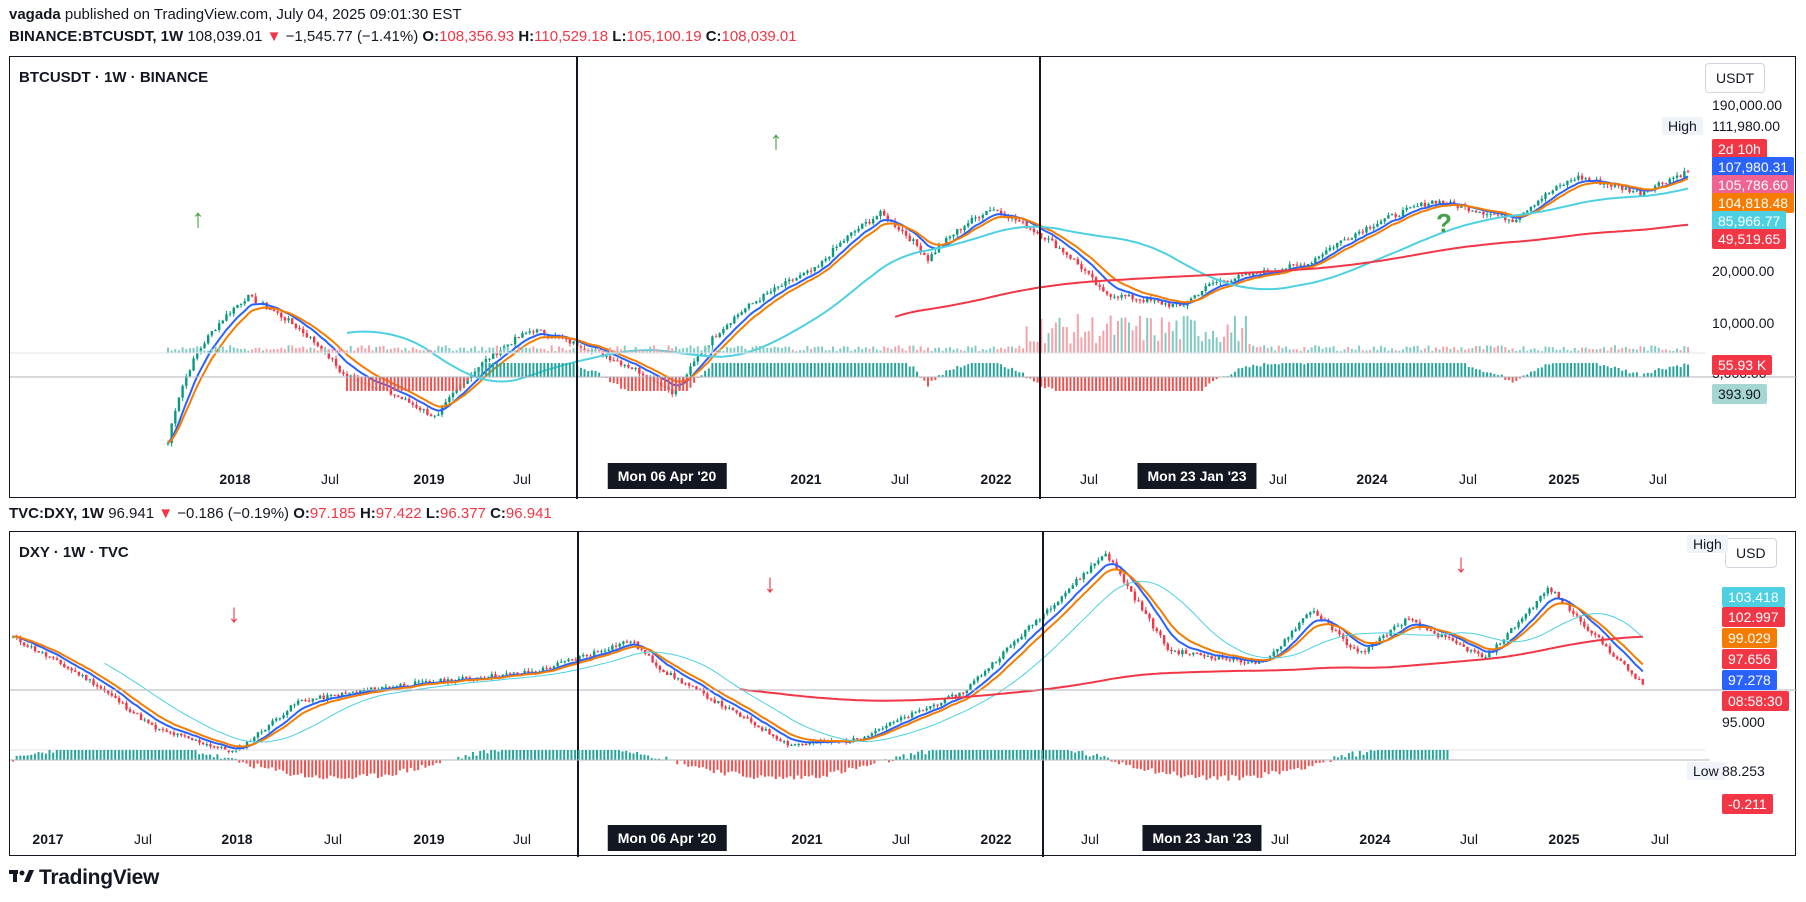 The image size is (1806, 902). Describe the element at coordinates (35, 14) in the screenshot. I see `publisher-name: vagada` at that location.